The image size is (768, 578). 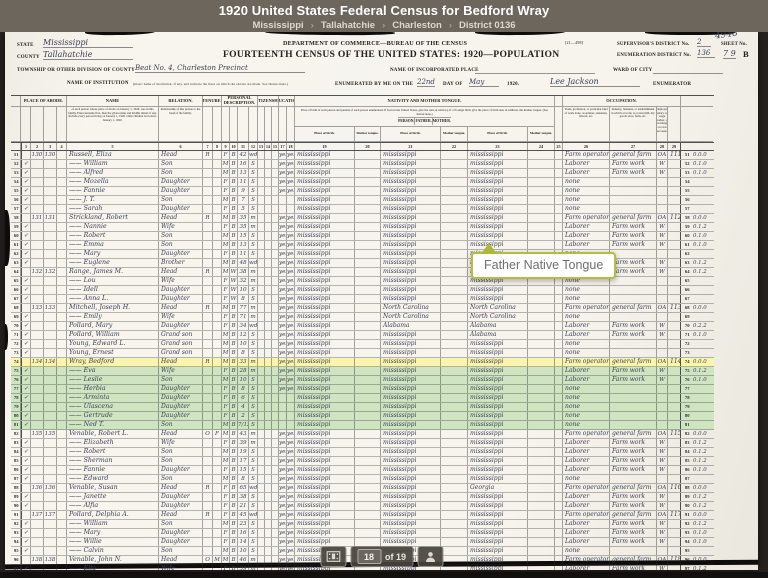 What do you see at coordinates (587, 560) in the screenshot?
I see `census-cell: Farm operator` at bounding box center [587, 560].